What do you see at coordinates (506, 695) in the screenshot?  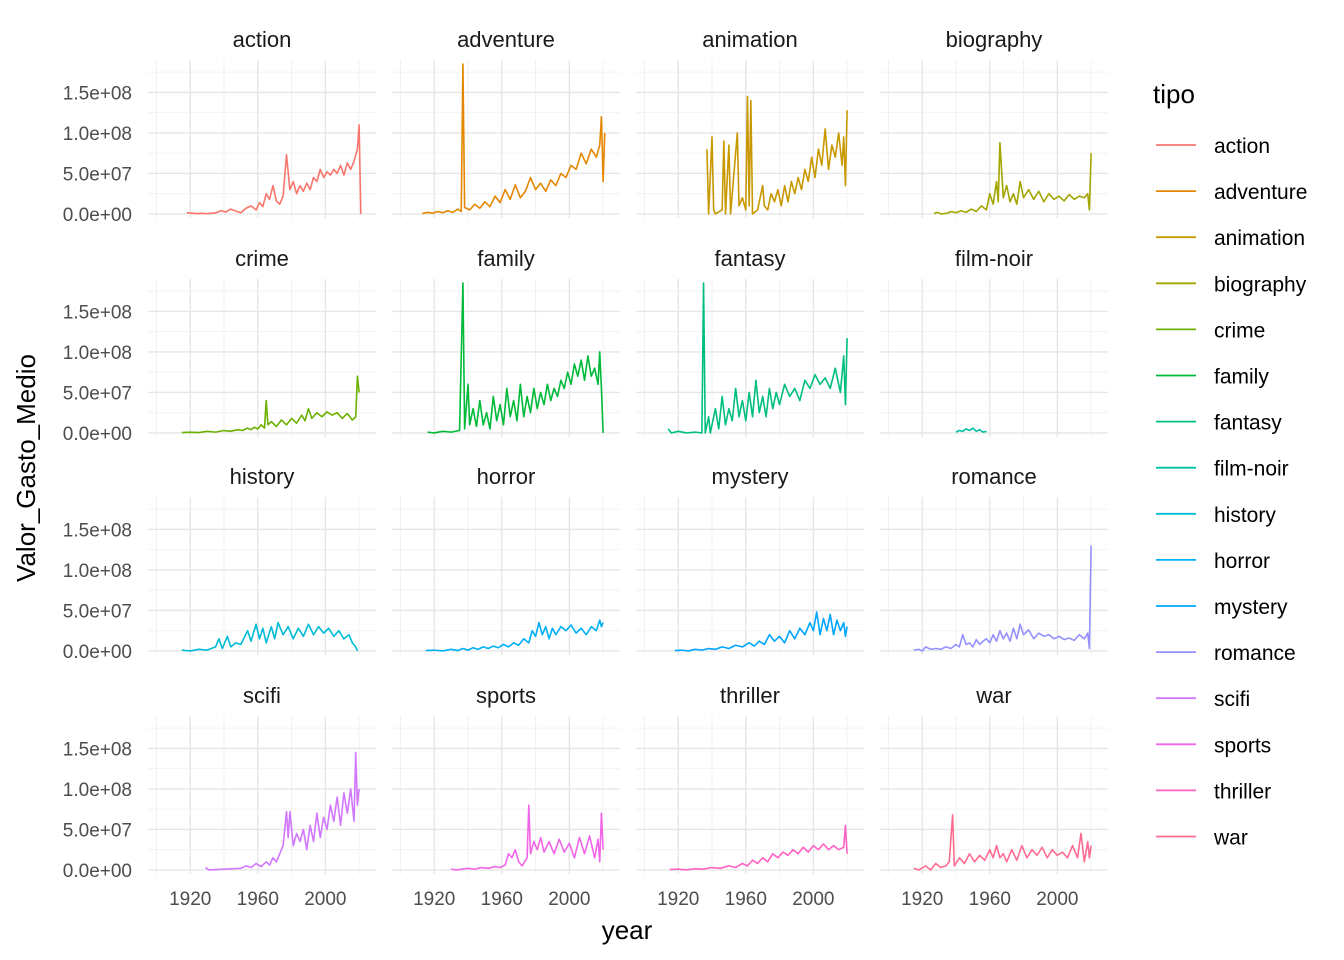 I see `facet-title-sports: sports` at bounding box center [506, 695].